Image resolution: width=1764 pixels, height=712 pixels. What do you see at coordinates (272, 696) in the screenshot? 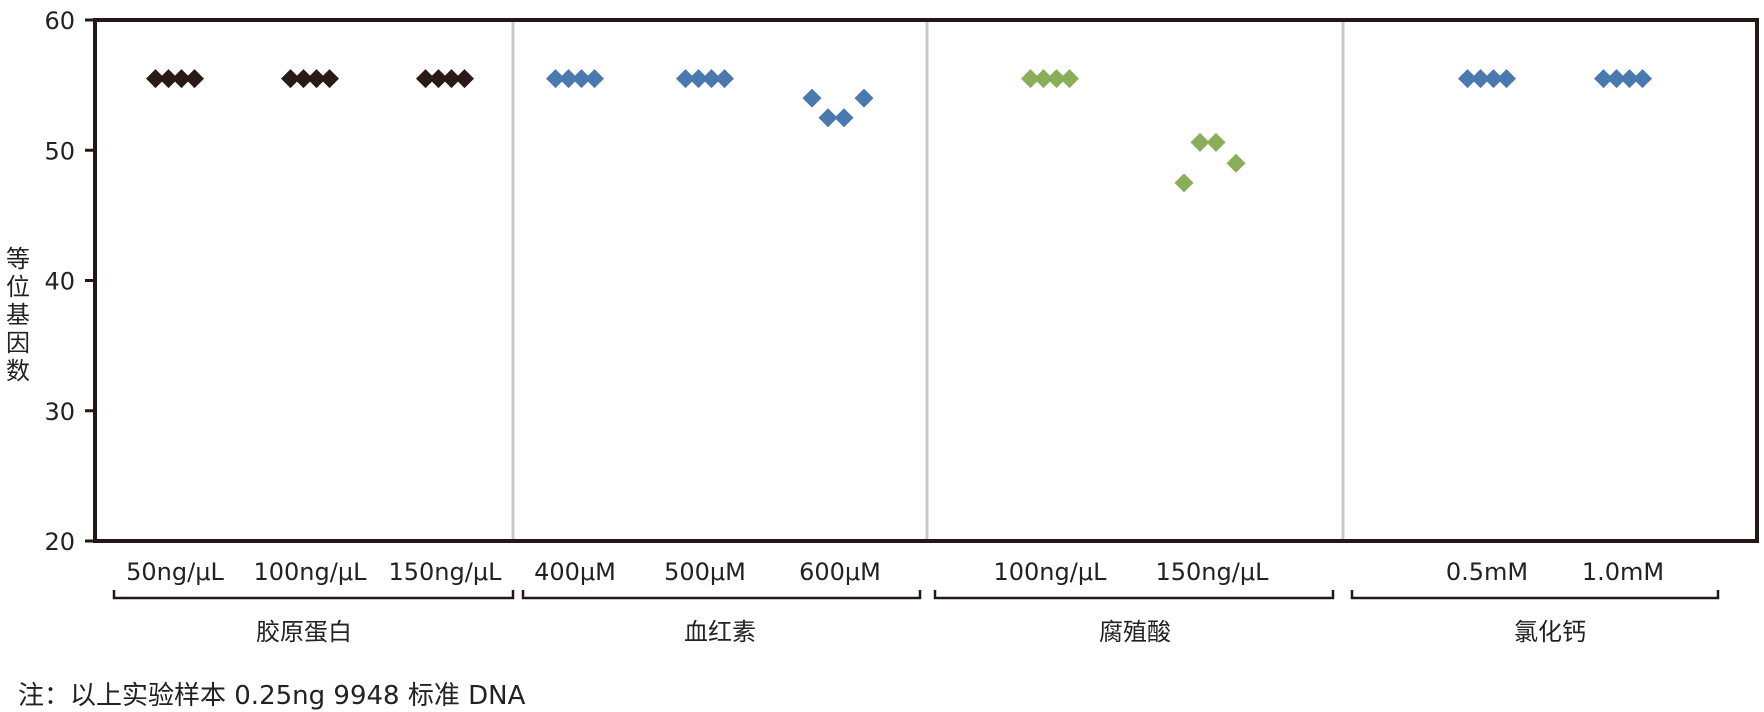
I see `footnote: 注：以上实验样本 0.25ng 9948 标准 DNA` at bounding box center [272, 696].